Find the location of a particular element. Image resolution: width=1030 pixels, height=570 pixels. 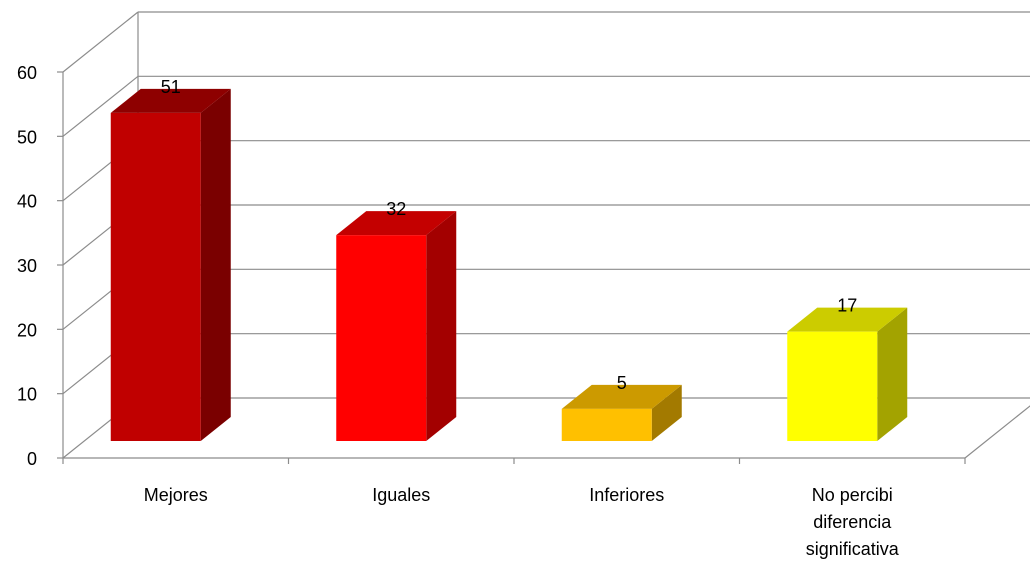

category-label: Iguales is located at coordinates (401, 495).